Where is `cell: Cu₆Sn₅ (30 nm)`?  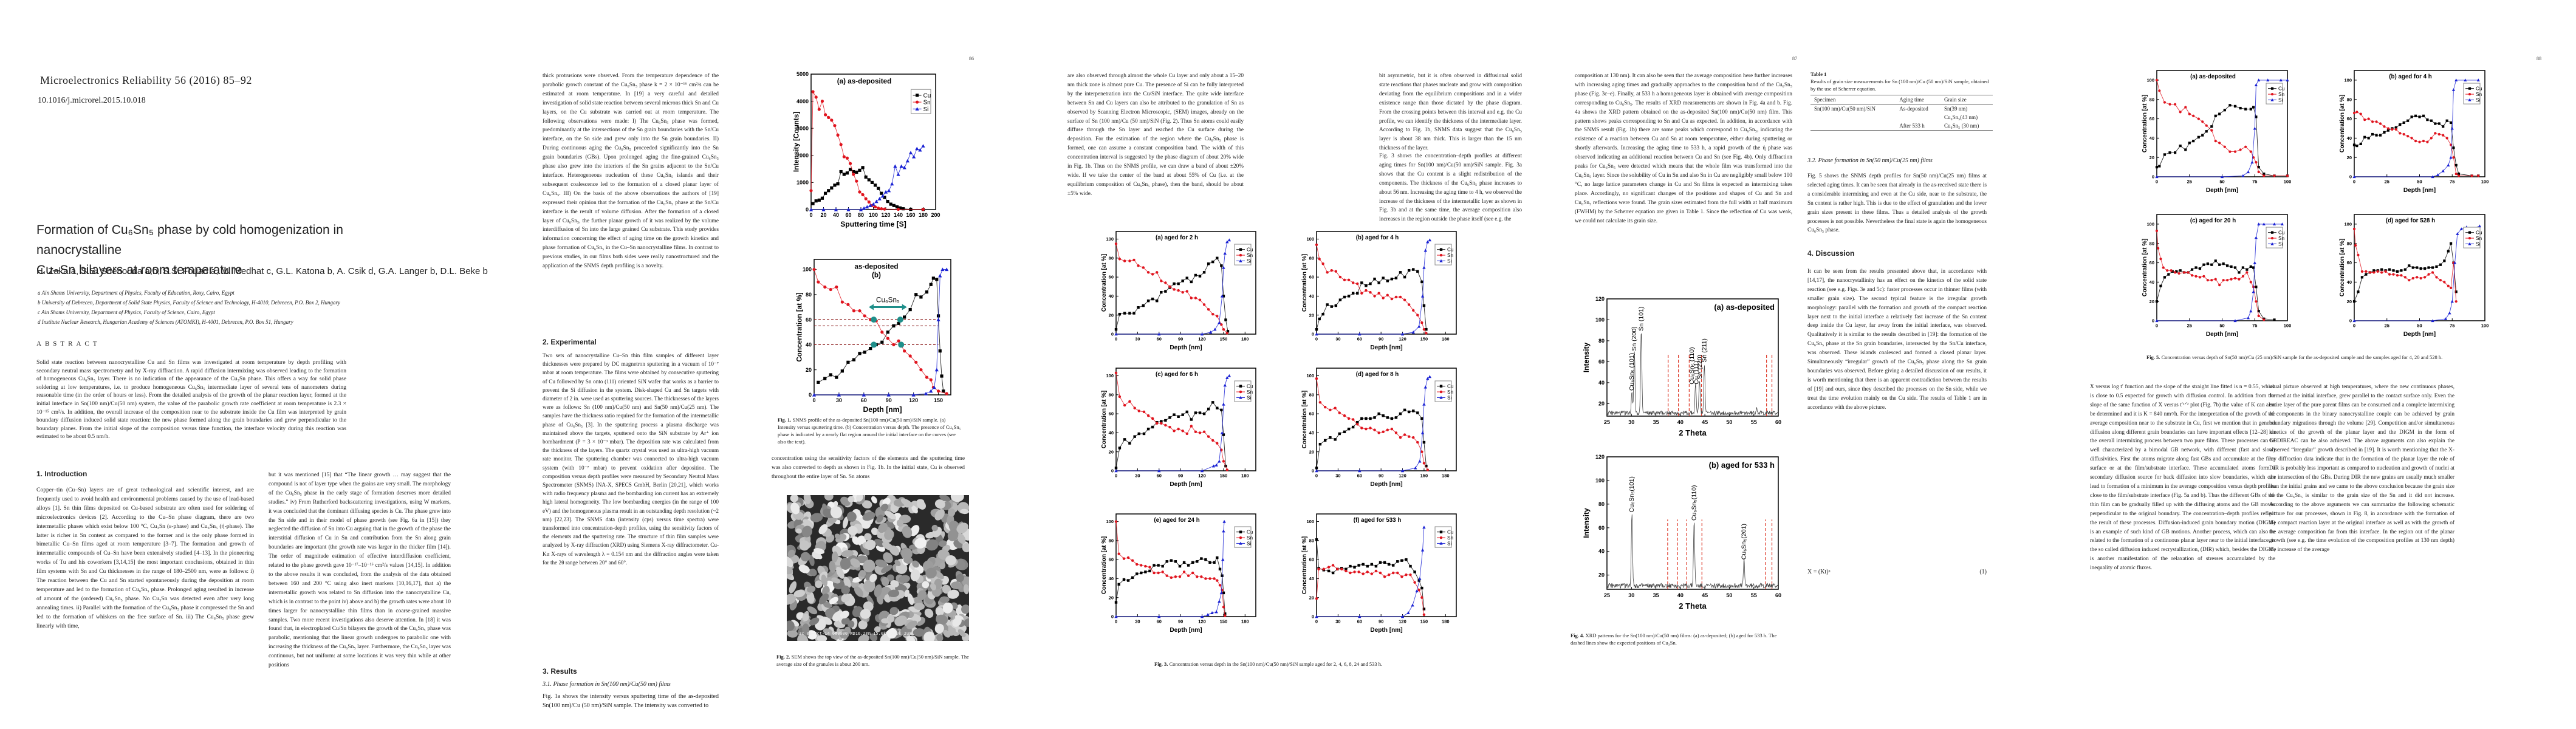
cell: Cu₆Sn₅ (30 nm) is located at coordinates (1961, 126).